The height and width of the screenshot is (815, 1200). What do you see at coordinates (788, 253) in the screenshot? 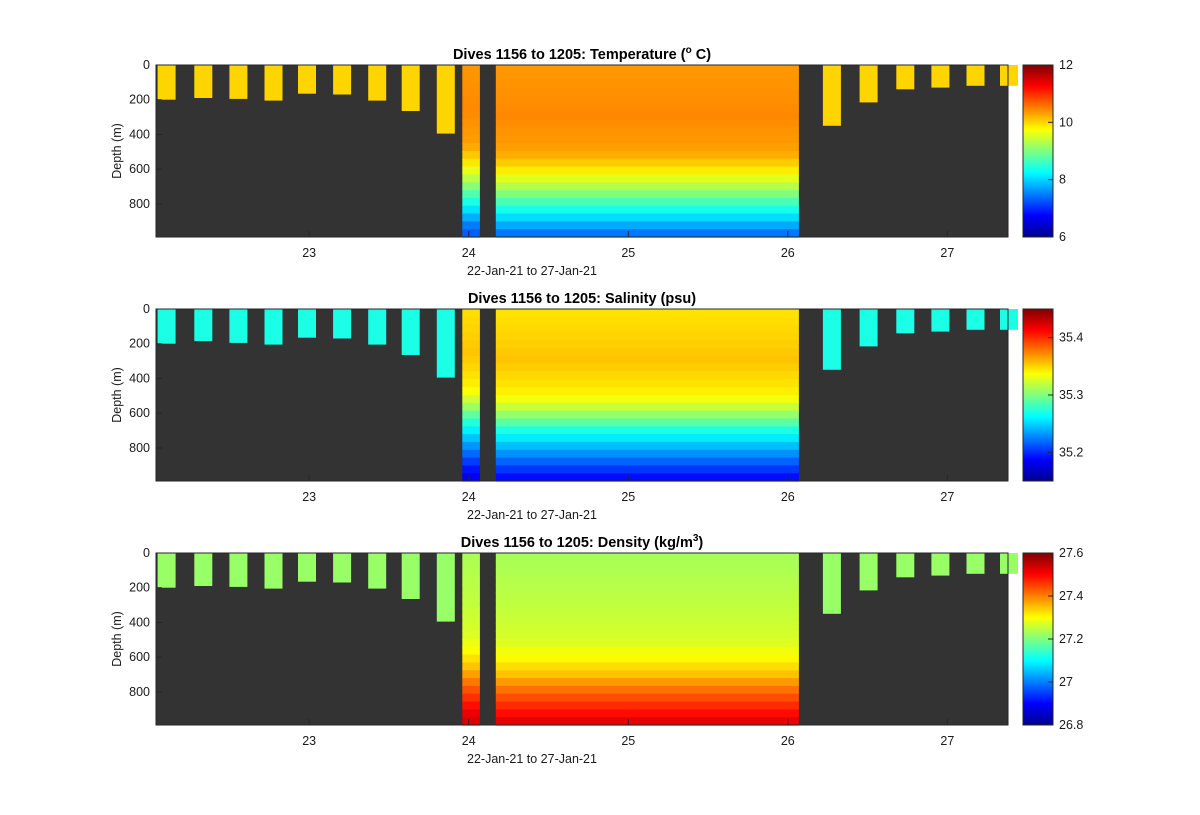
I see `x-tick-label: 26` at bounding box center [788, 253].